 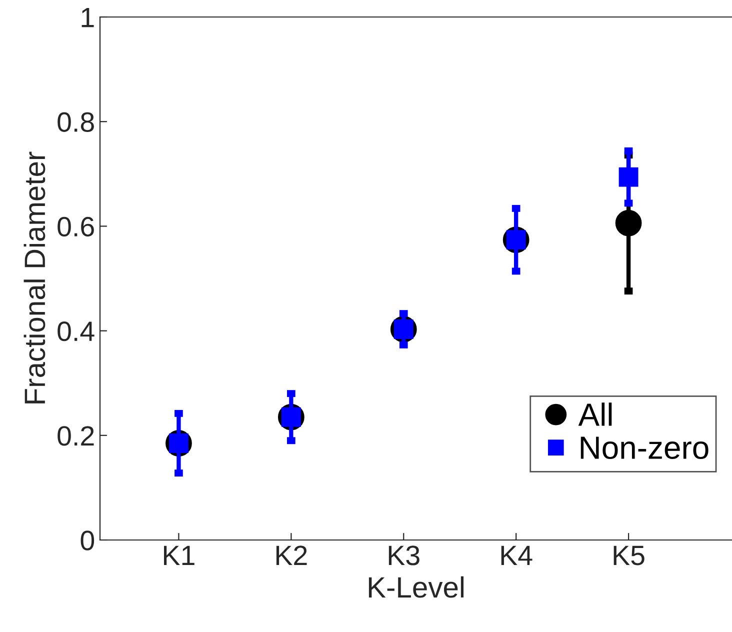 I want to click on x-tick-label: K3, so click(x=404, y=556).